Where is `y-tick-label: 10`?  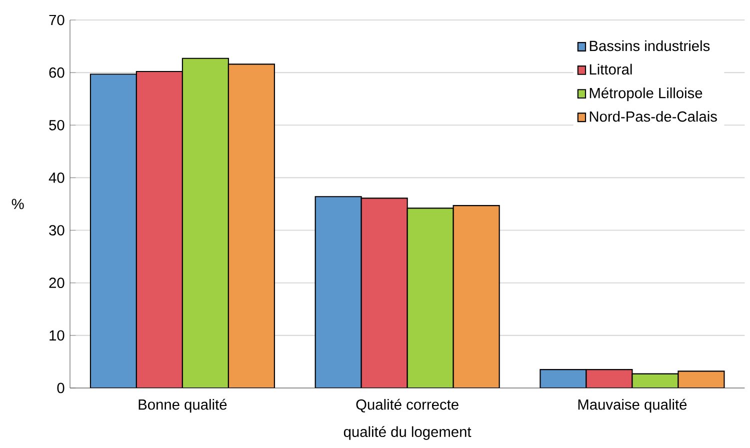
y-tick-label: 10 is located at coordinates (57, 335).